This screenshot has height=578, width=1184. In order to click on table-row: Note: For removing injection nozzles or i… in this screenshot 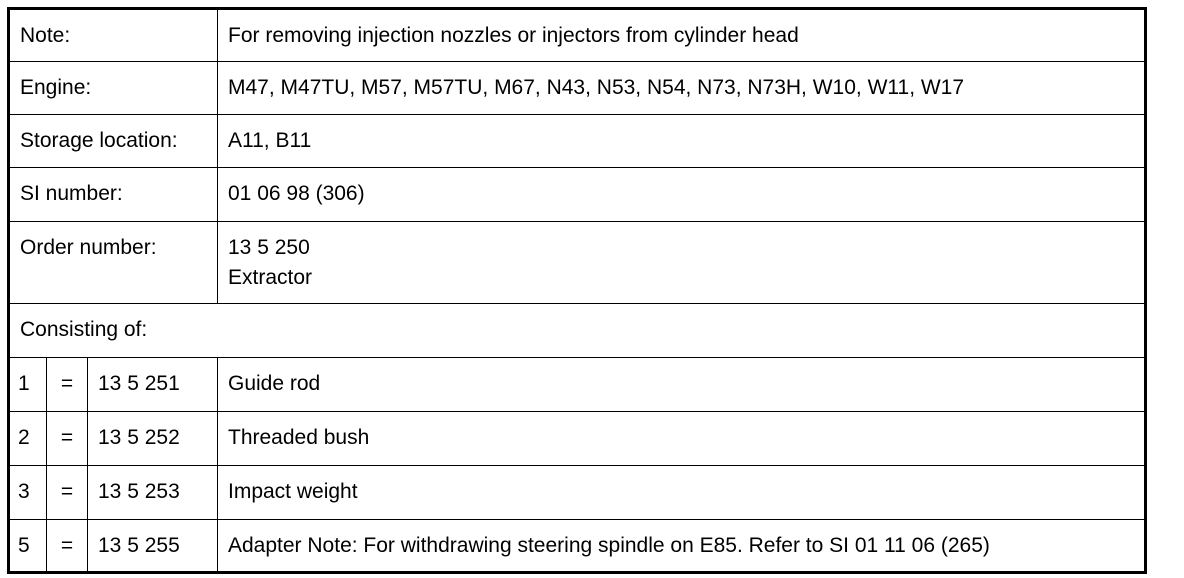, I will do `click(577, 35)`.